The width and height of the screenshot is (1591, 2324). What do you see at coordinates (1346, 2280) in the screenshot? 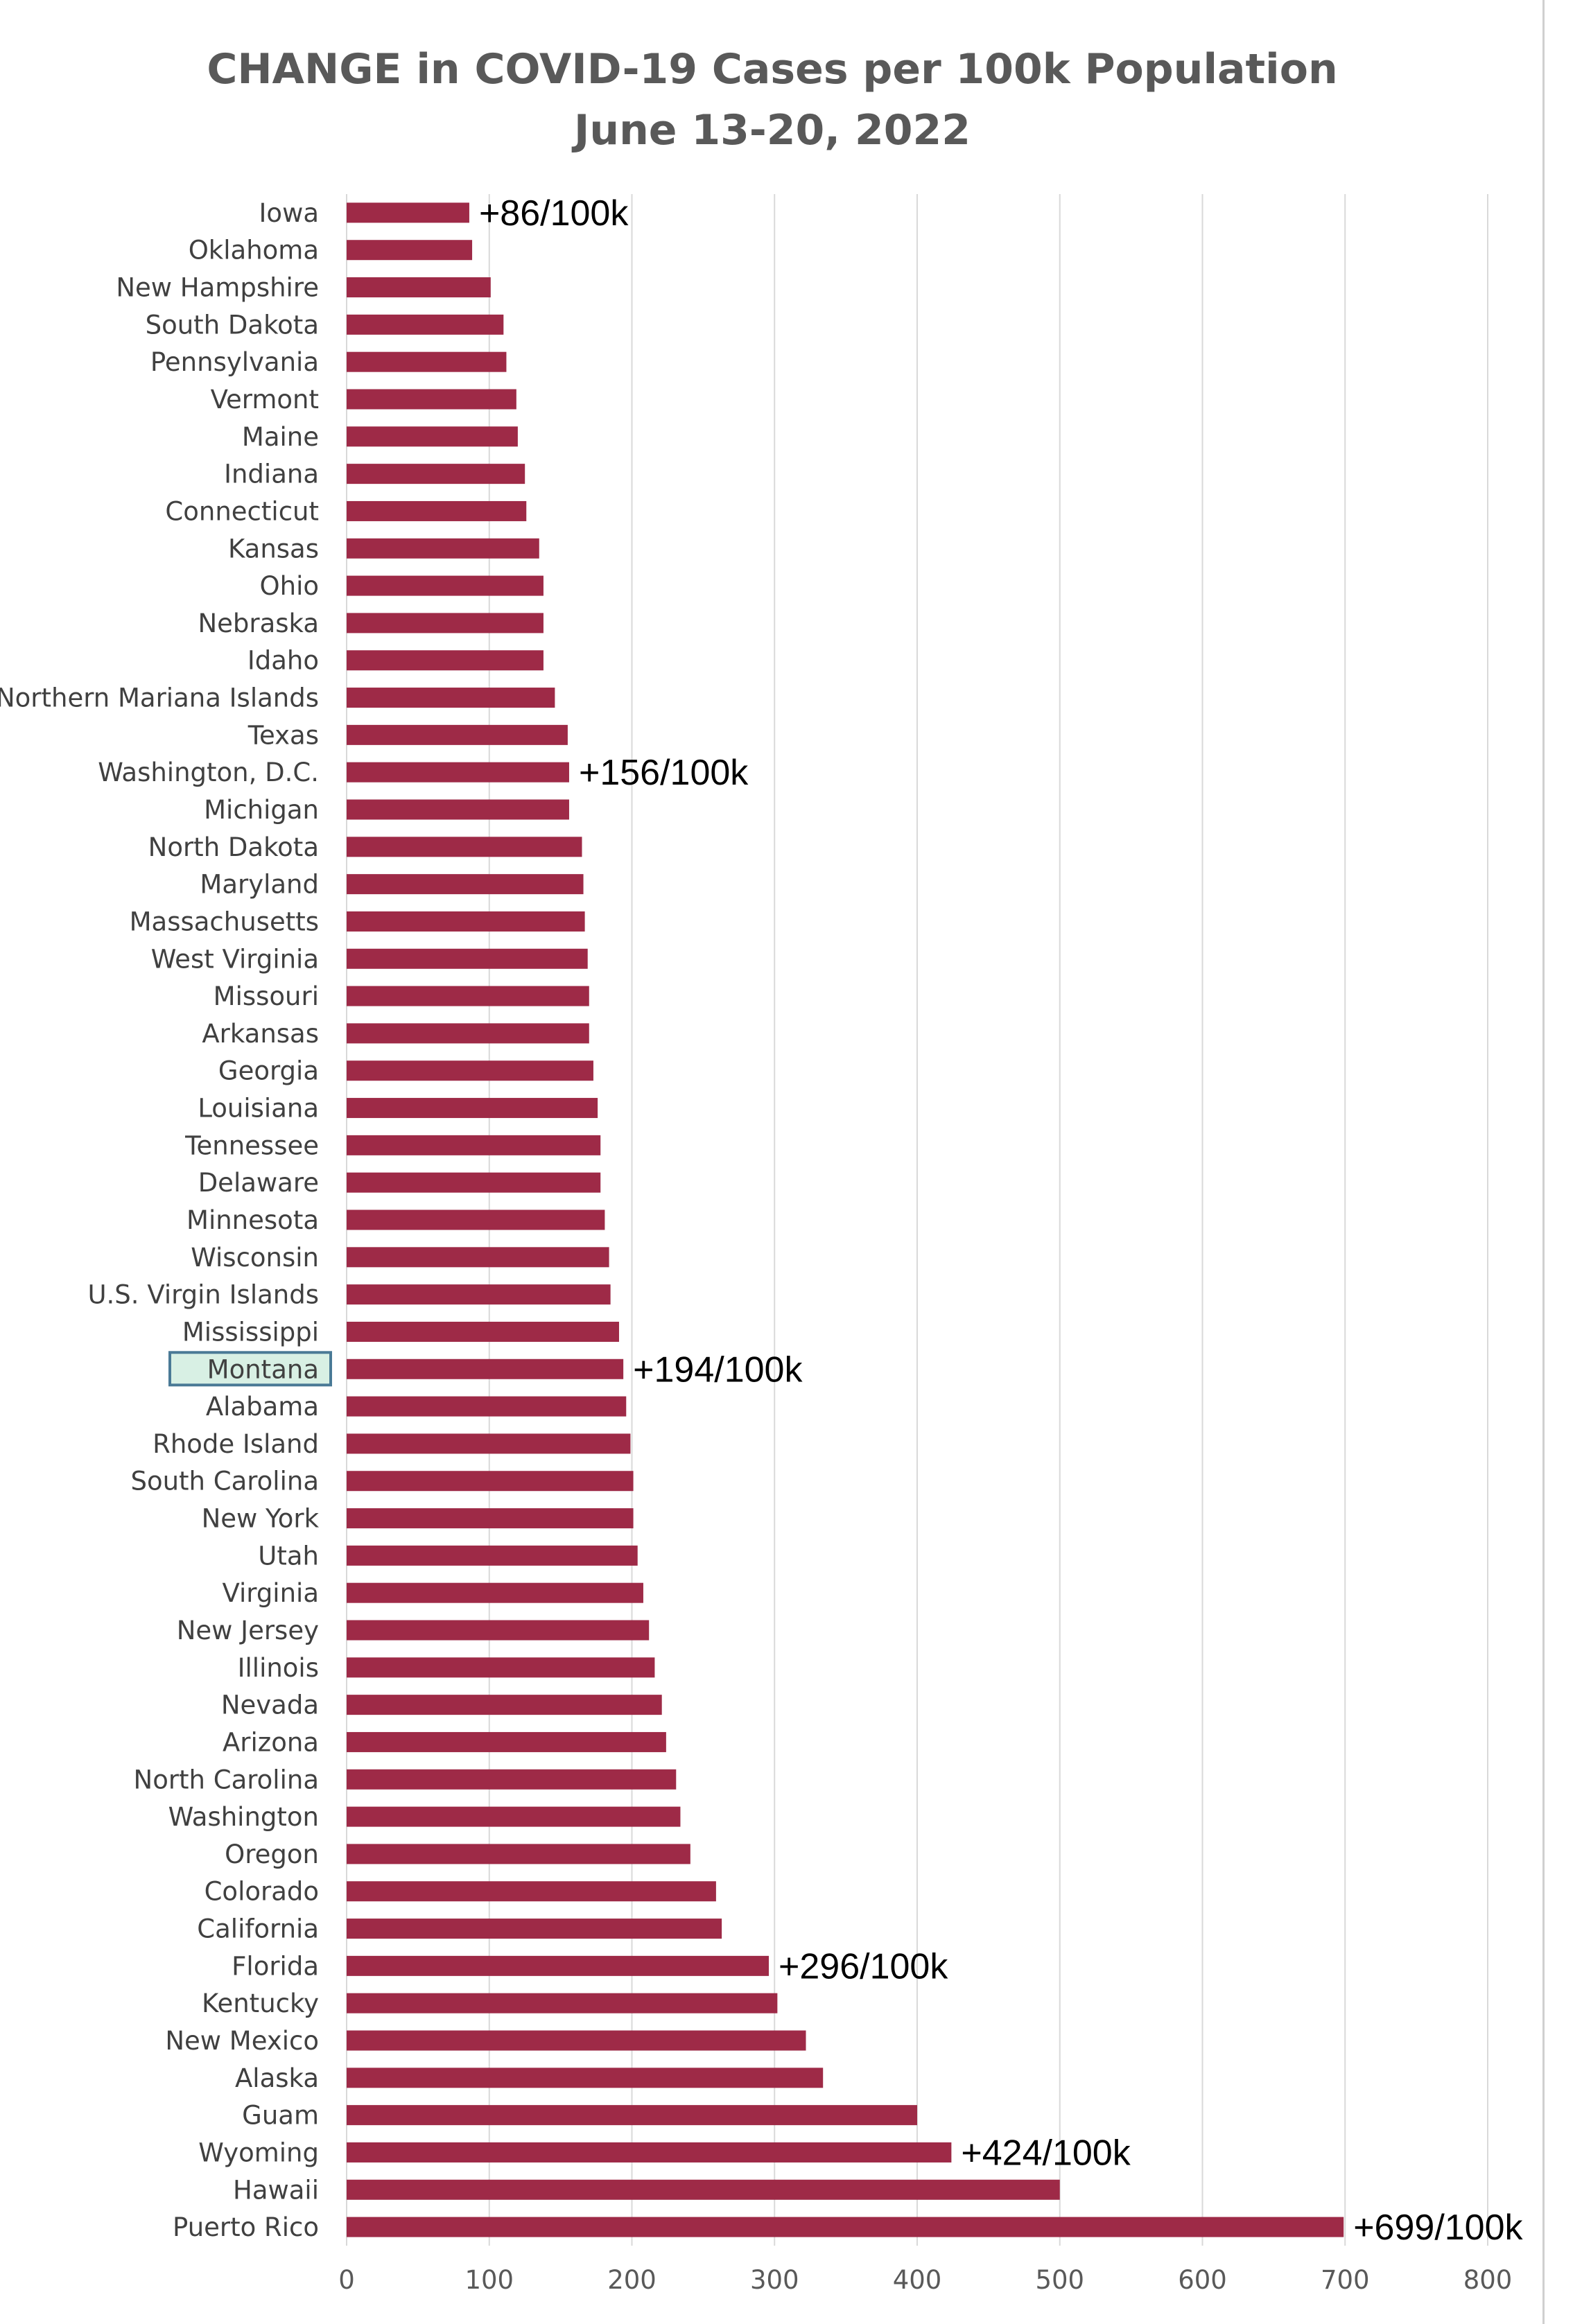
I see `x-tick-label: 700` at bounding box center [1346, 2280].